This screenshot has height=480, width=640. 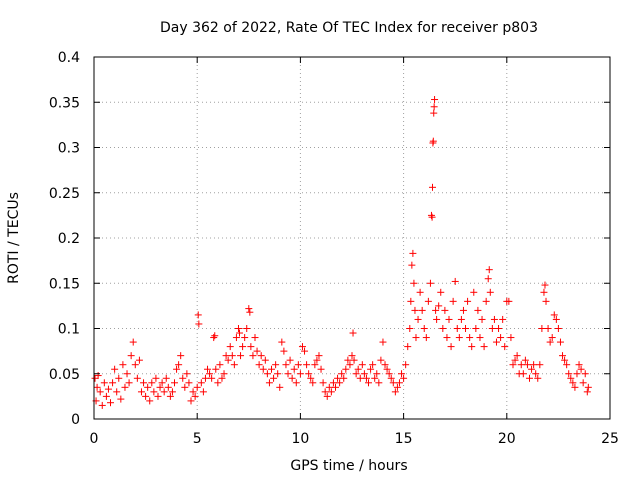 What do you see at coordinates (64, 375) in the screenshot?
I see `y-tick-label: 0.05` at bounding box center [64, 375].